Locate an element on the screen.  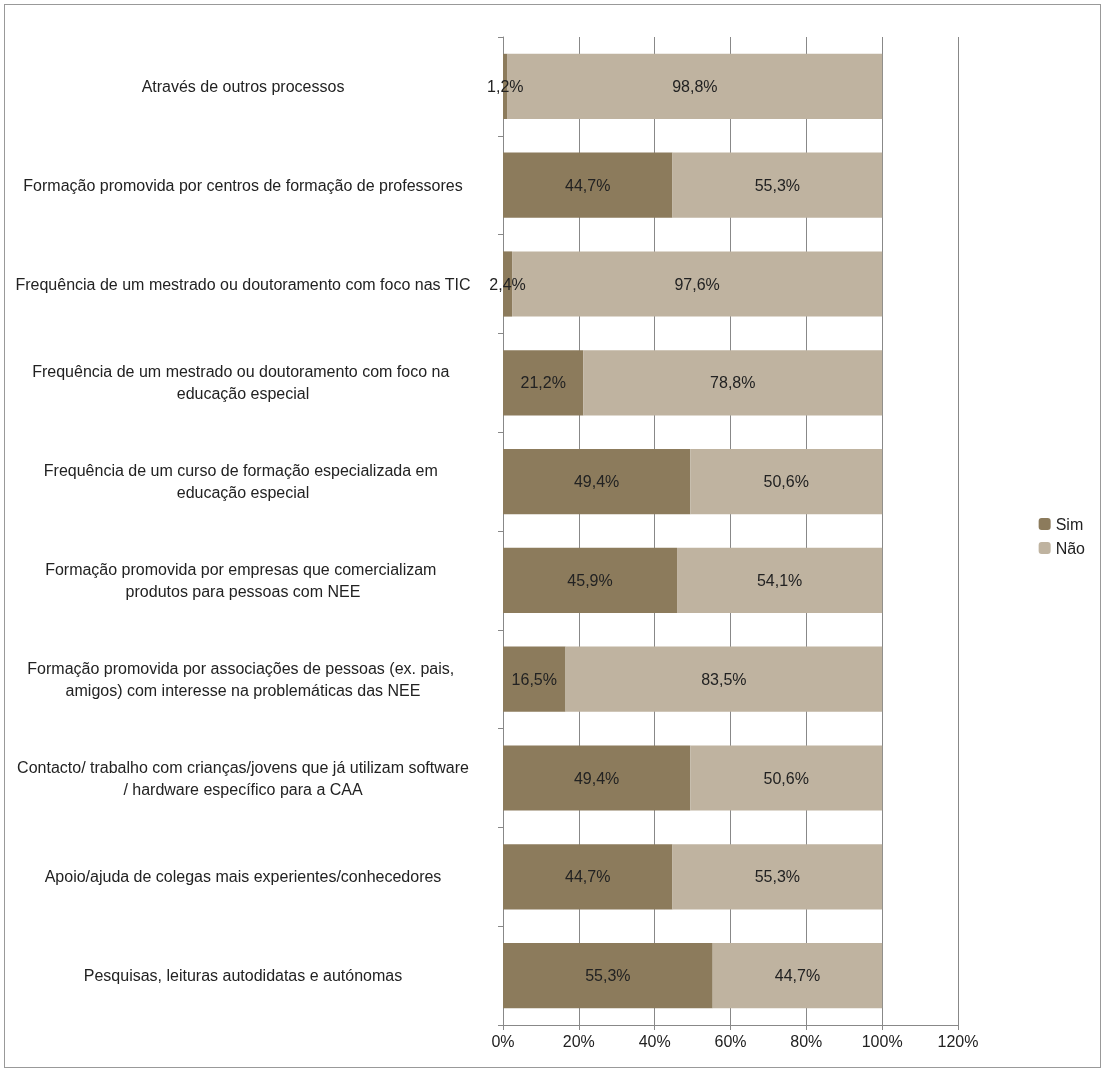
data-label: 45,9% is located at coordinates (590, 580).